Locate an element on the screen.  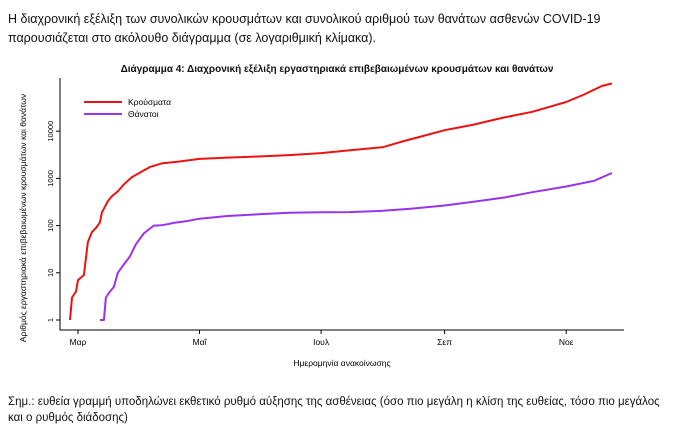
y-tick-label: 10 is located at coordinates (50, 273).